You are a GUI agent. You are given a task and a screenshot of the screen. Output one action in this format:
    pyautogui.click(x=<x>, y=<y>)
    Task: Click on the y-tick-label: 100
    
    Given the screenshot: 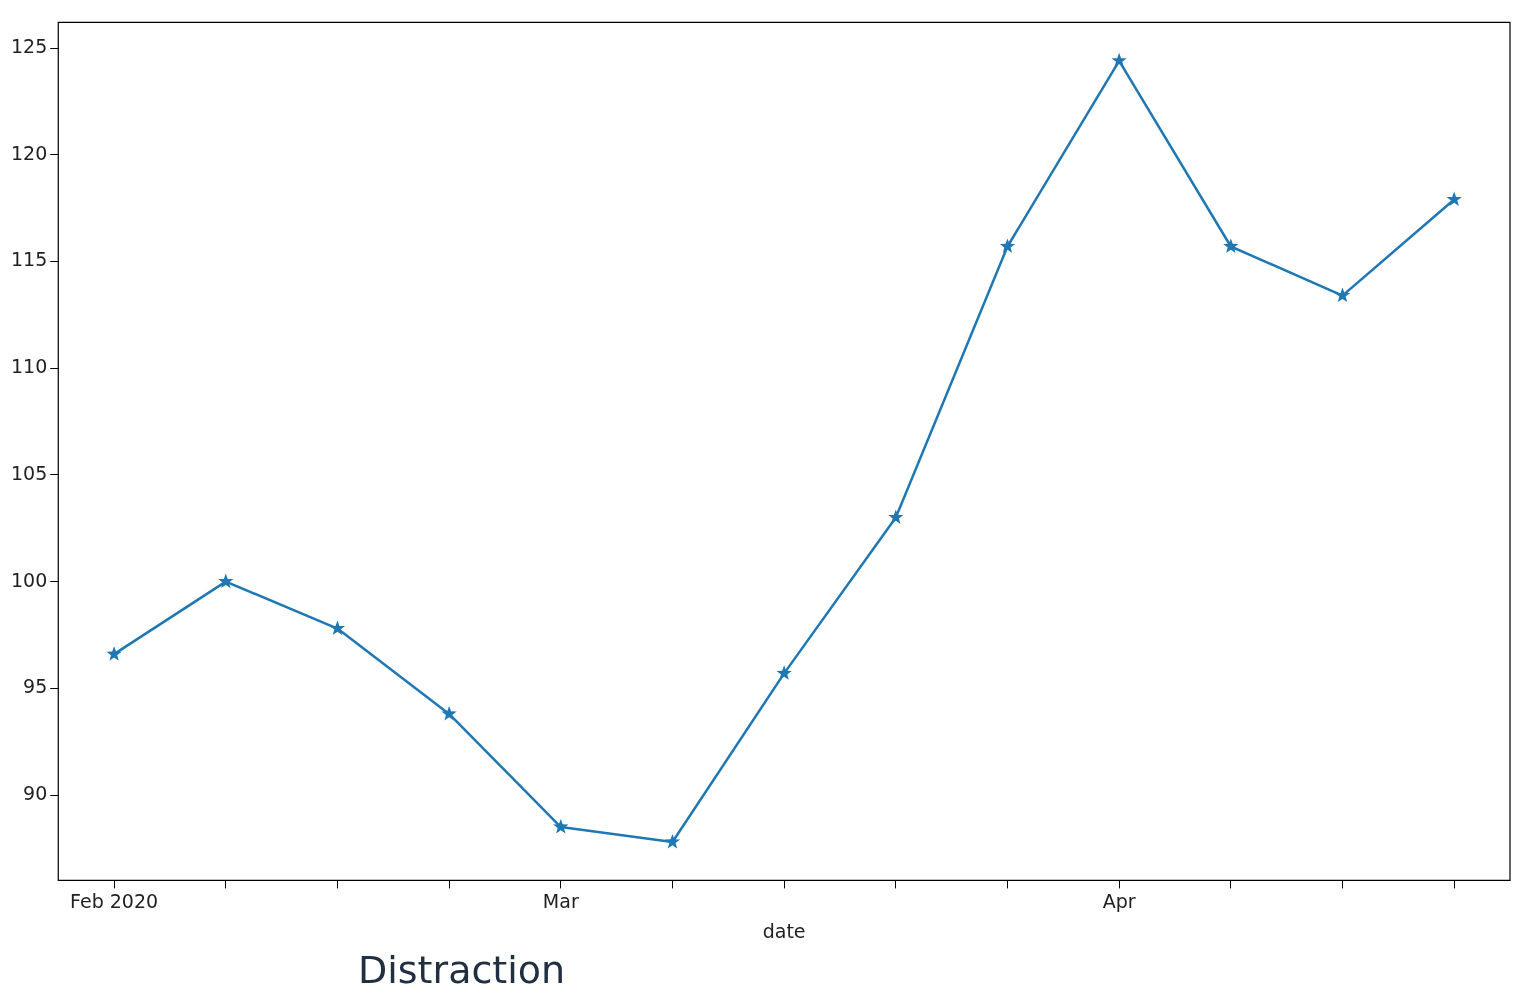 What is the action you would take?
    pyautogui.click(x=29, y=579)
    